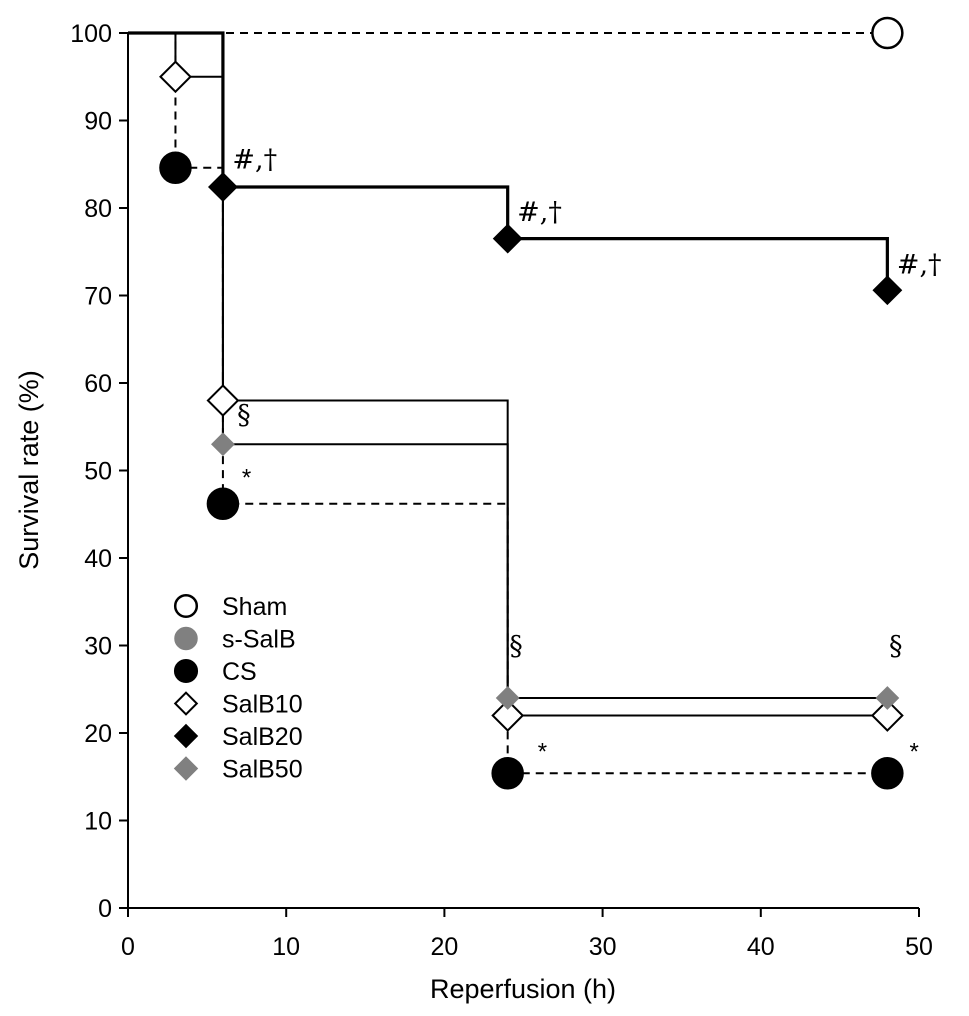 The height and width of the screenshot is (1016, 969). I want to click on legend-label-sham: Sham, so click(254, 607).